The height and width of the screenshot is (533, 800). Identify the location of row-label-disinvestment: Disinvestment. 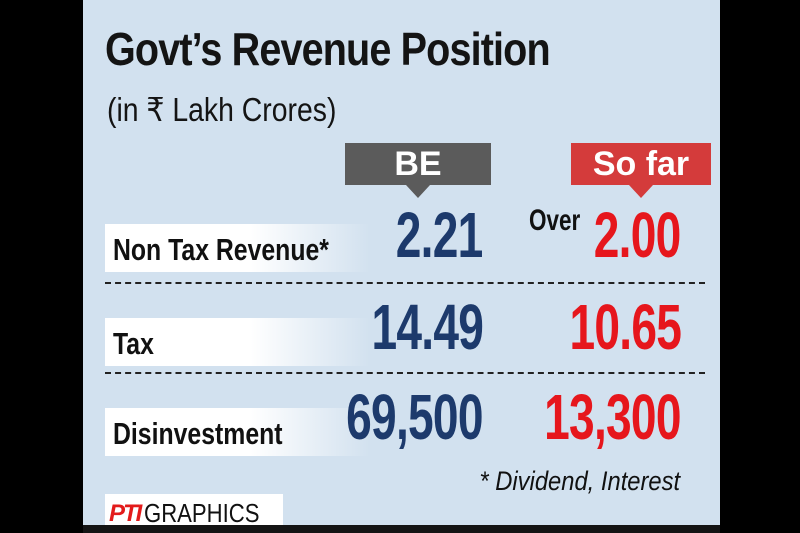
(237, 432).